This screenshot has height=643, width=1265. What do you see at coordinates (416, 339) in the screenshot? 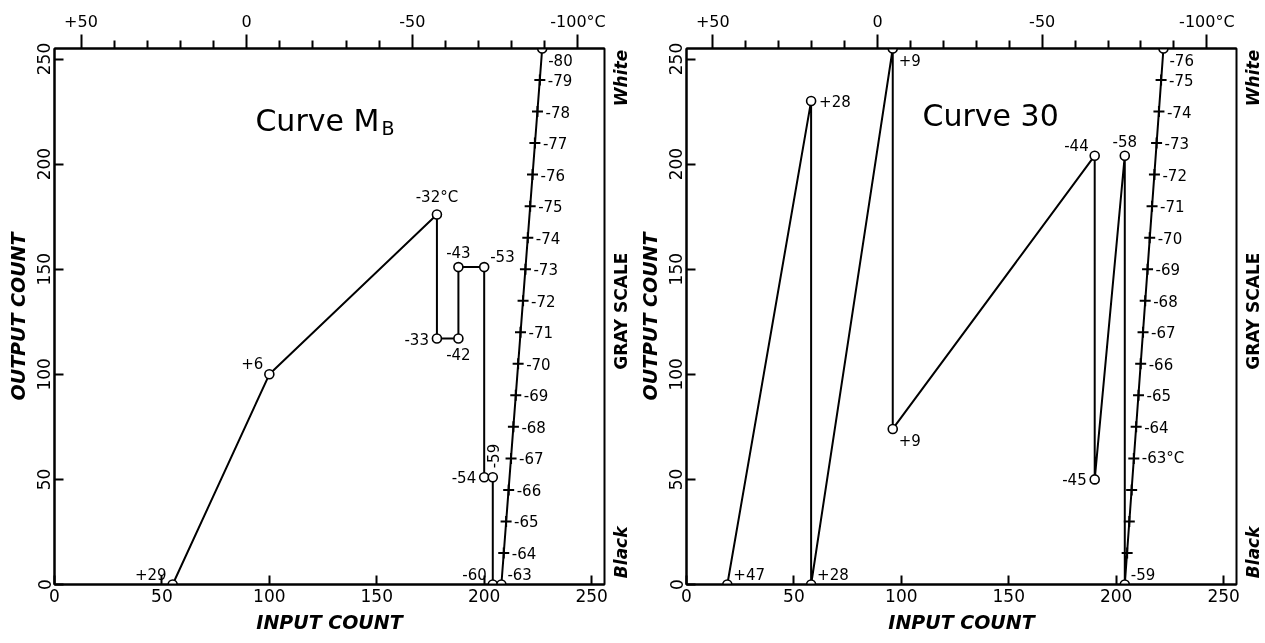
I see `annotation: -33` at bounding box center [416, 339].